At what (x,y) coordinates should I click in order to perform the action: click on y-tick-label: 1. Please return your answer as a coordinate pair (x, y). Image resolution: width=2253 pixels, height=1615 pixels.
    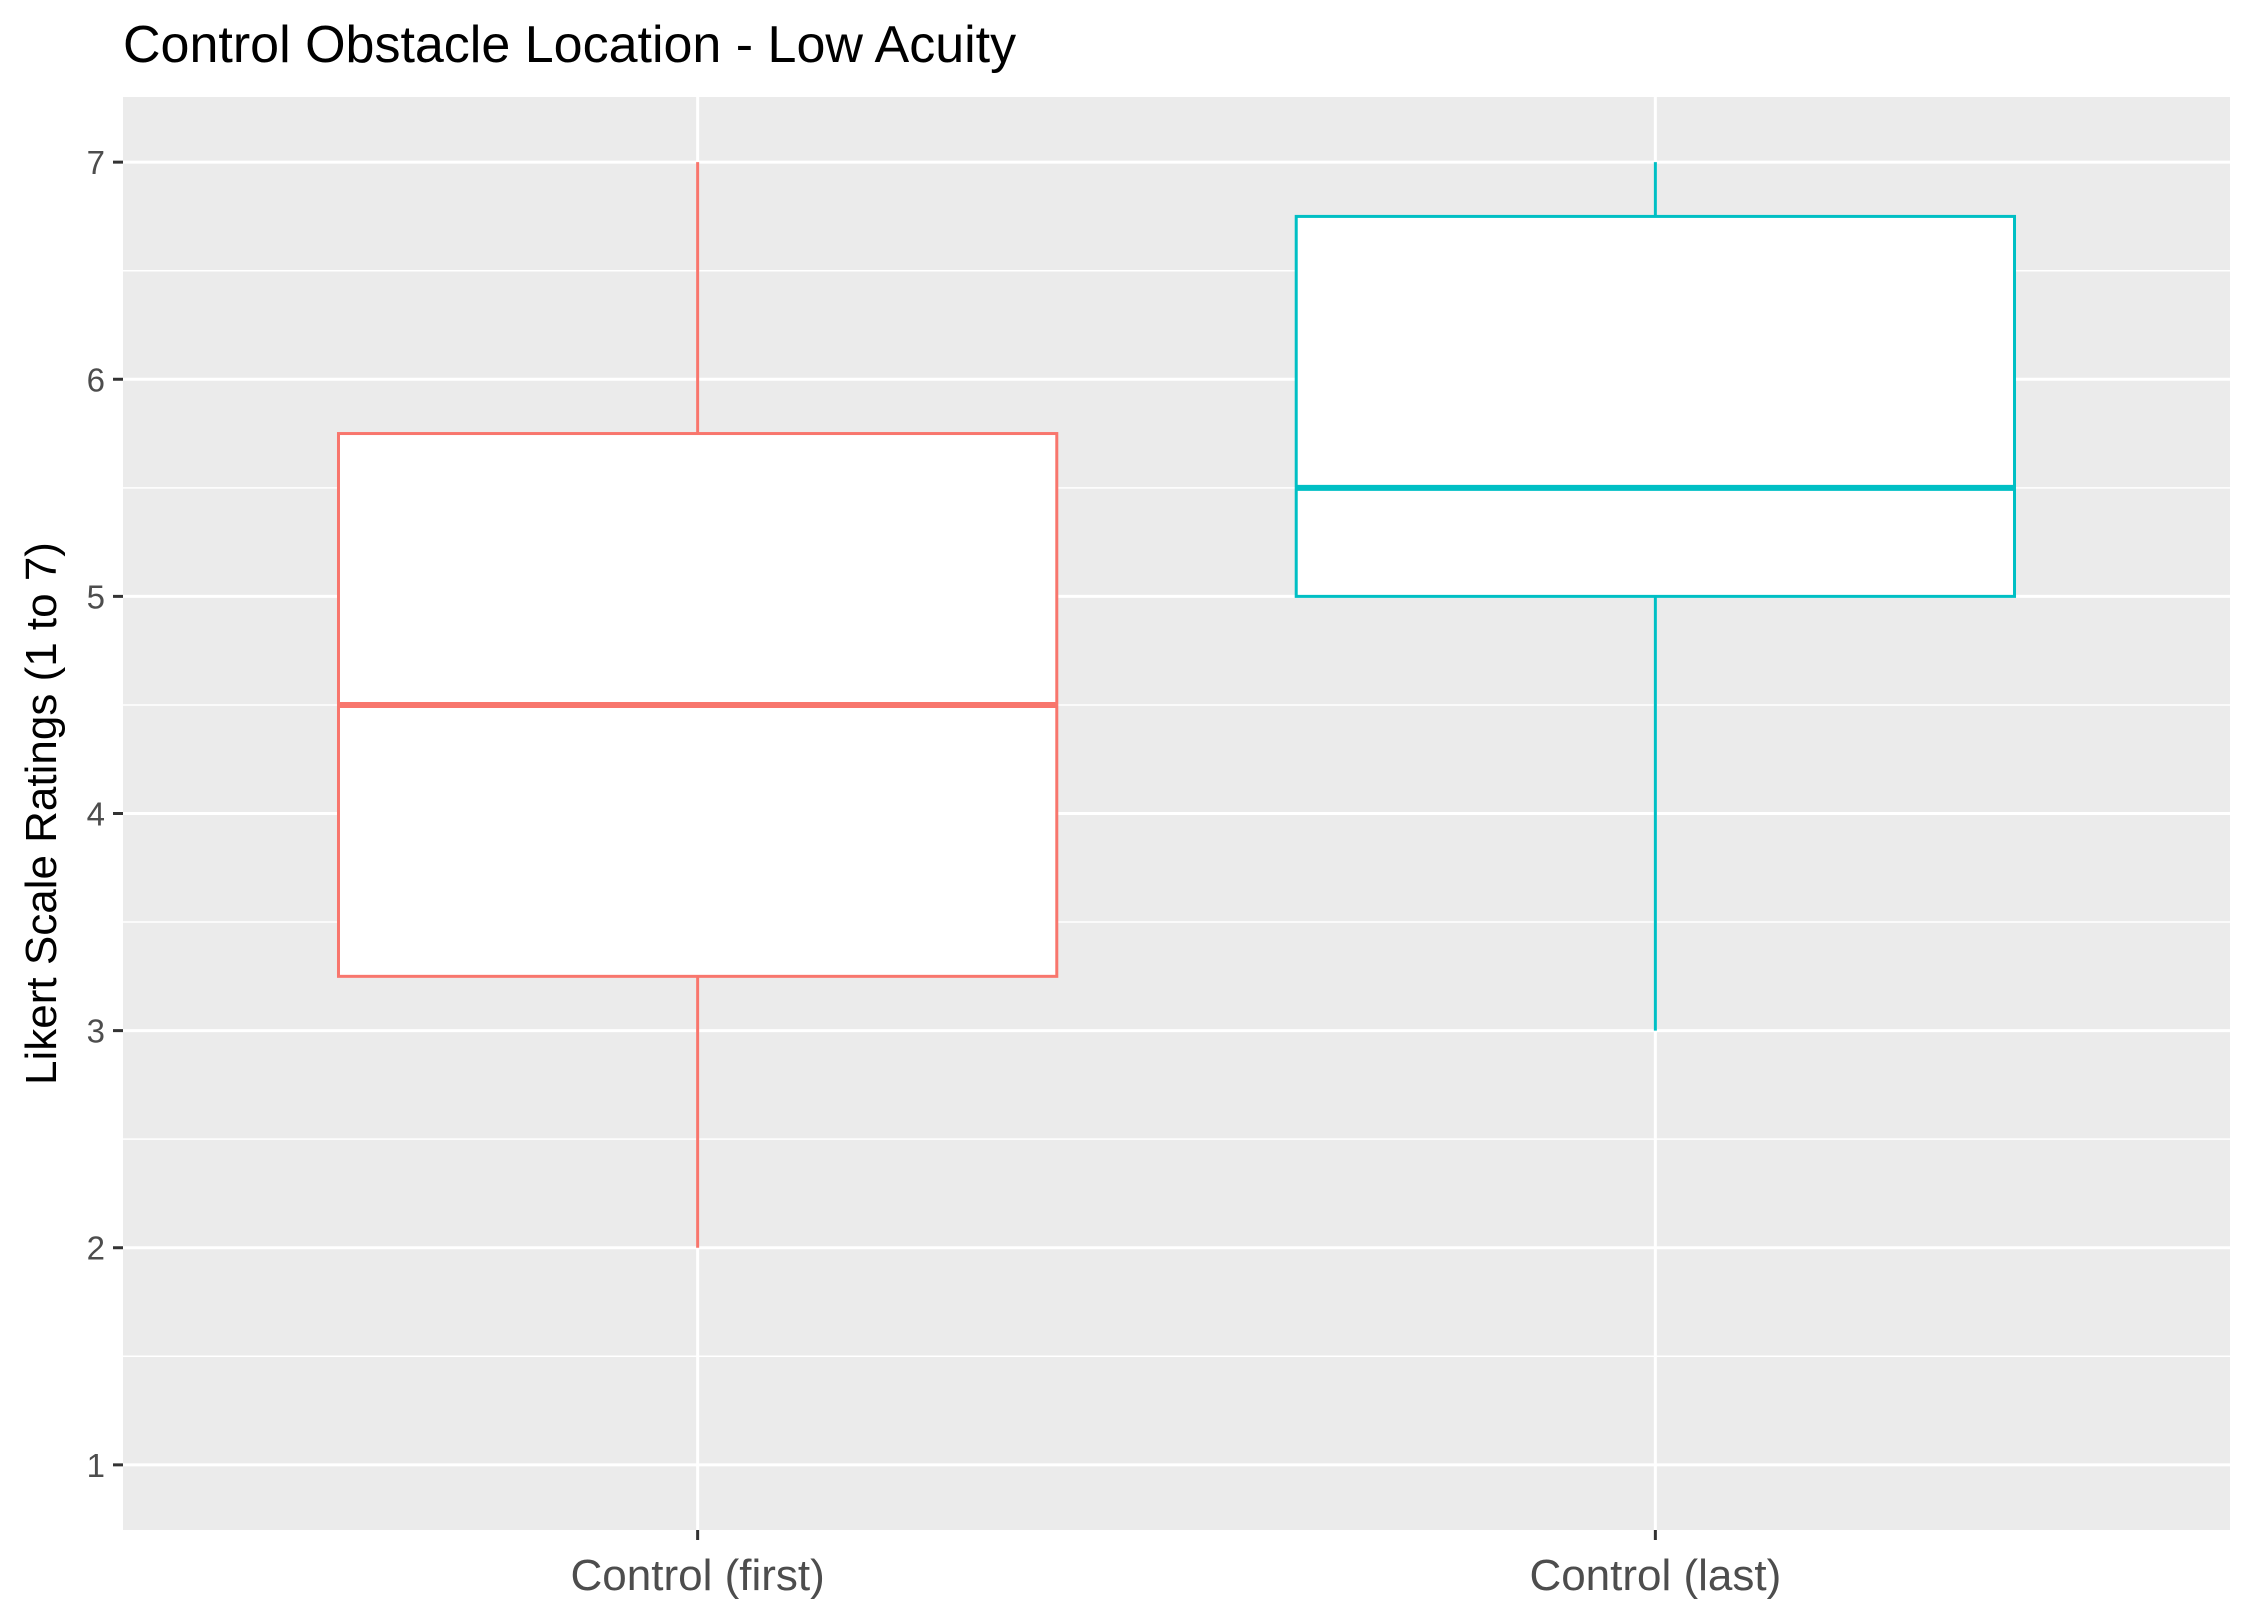
    Looking at the image, I should click on (96, 1465).